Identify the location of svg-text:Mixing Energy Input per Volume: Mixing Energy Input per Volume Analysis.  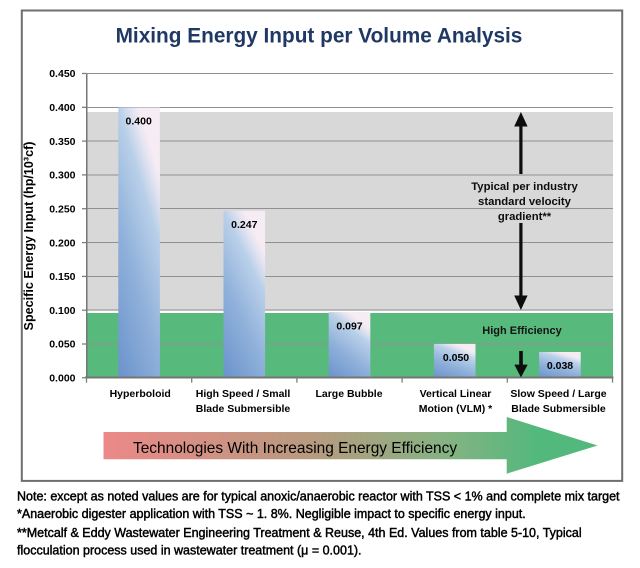
(319, 36).